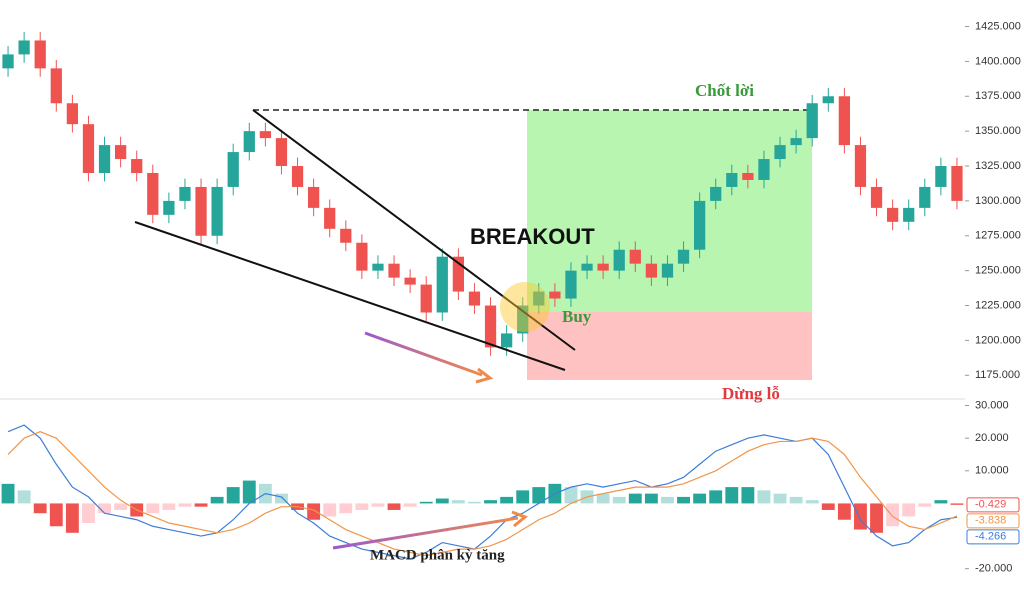 The width and height of the screenshot is (1024, 593). What do you see at coordinates (998, 236) in the screenshot?
I see `y-tick-label: 1275.000` at bounding box center [998, 236].